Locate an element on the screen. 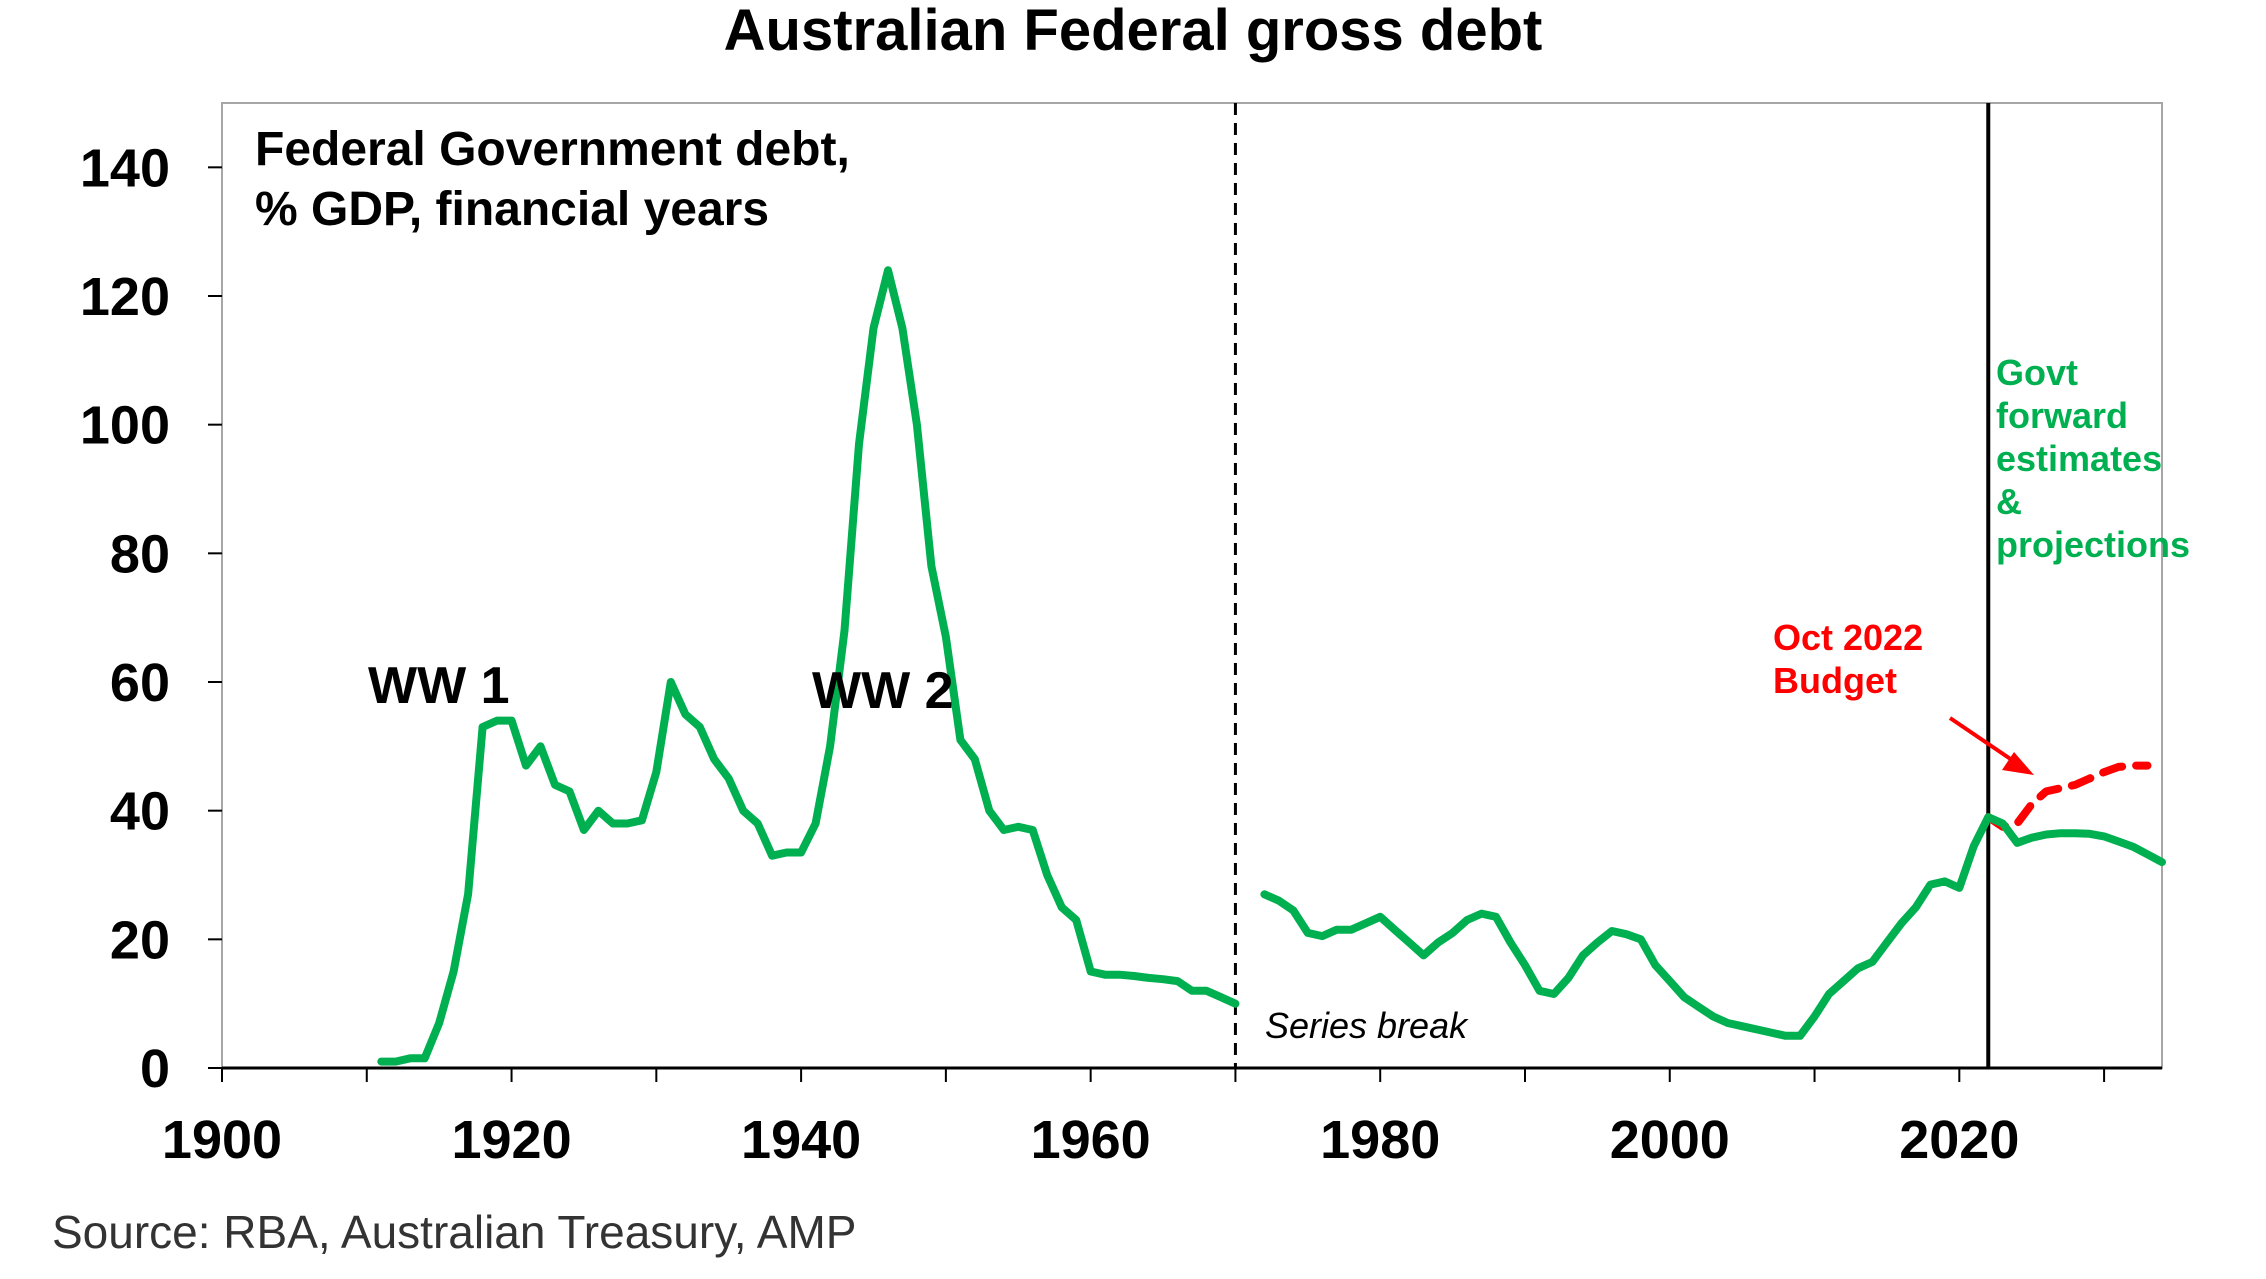 Image resolution: width=2266 pixels, height=1279 pixels. annotation-ww1: WW 1 is located at coordinates (439, 686).